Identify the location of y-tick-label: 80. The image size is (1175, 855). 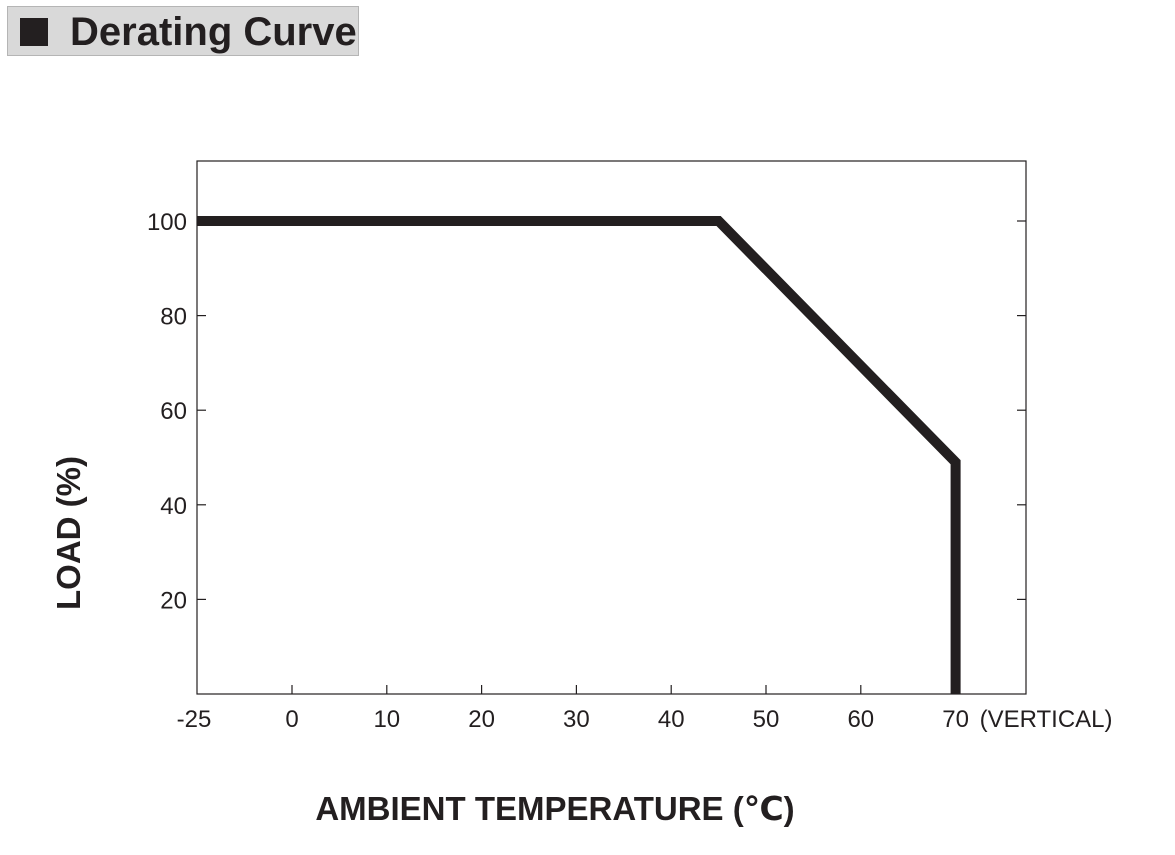
(173, 317).